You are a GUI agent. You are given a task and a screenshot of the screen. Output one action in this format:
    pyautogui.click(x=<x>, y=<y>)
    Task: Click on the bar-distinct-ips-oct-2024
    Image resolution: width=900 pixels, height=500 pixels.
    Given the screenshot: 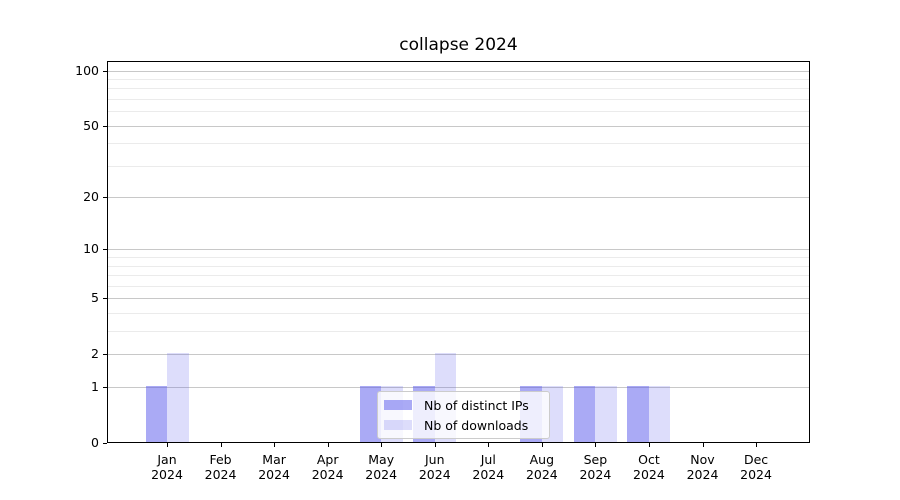 What is the action you would take?
    pyautogui.click(x=638, y=414)
    